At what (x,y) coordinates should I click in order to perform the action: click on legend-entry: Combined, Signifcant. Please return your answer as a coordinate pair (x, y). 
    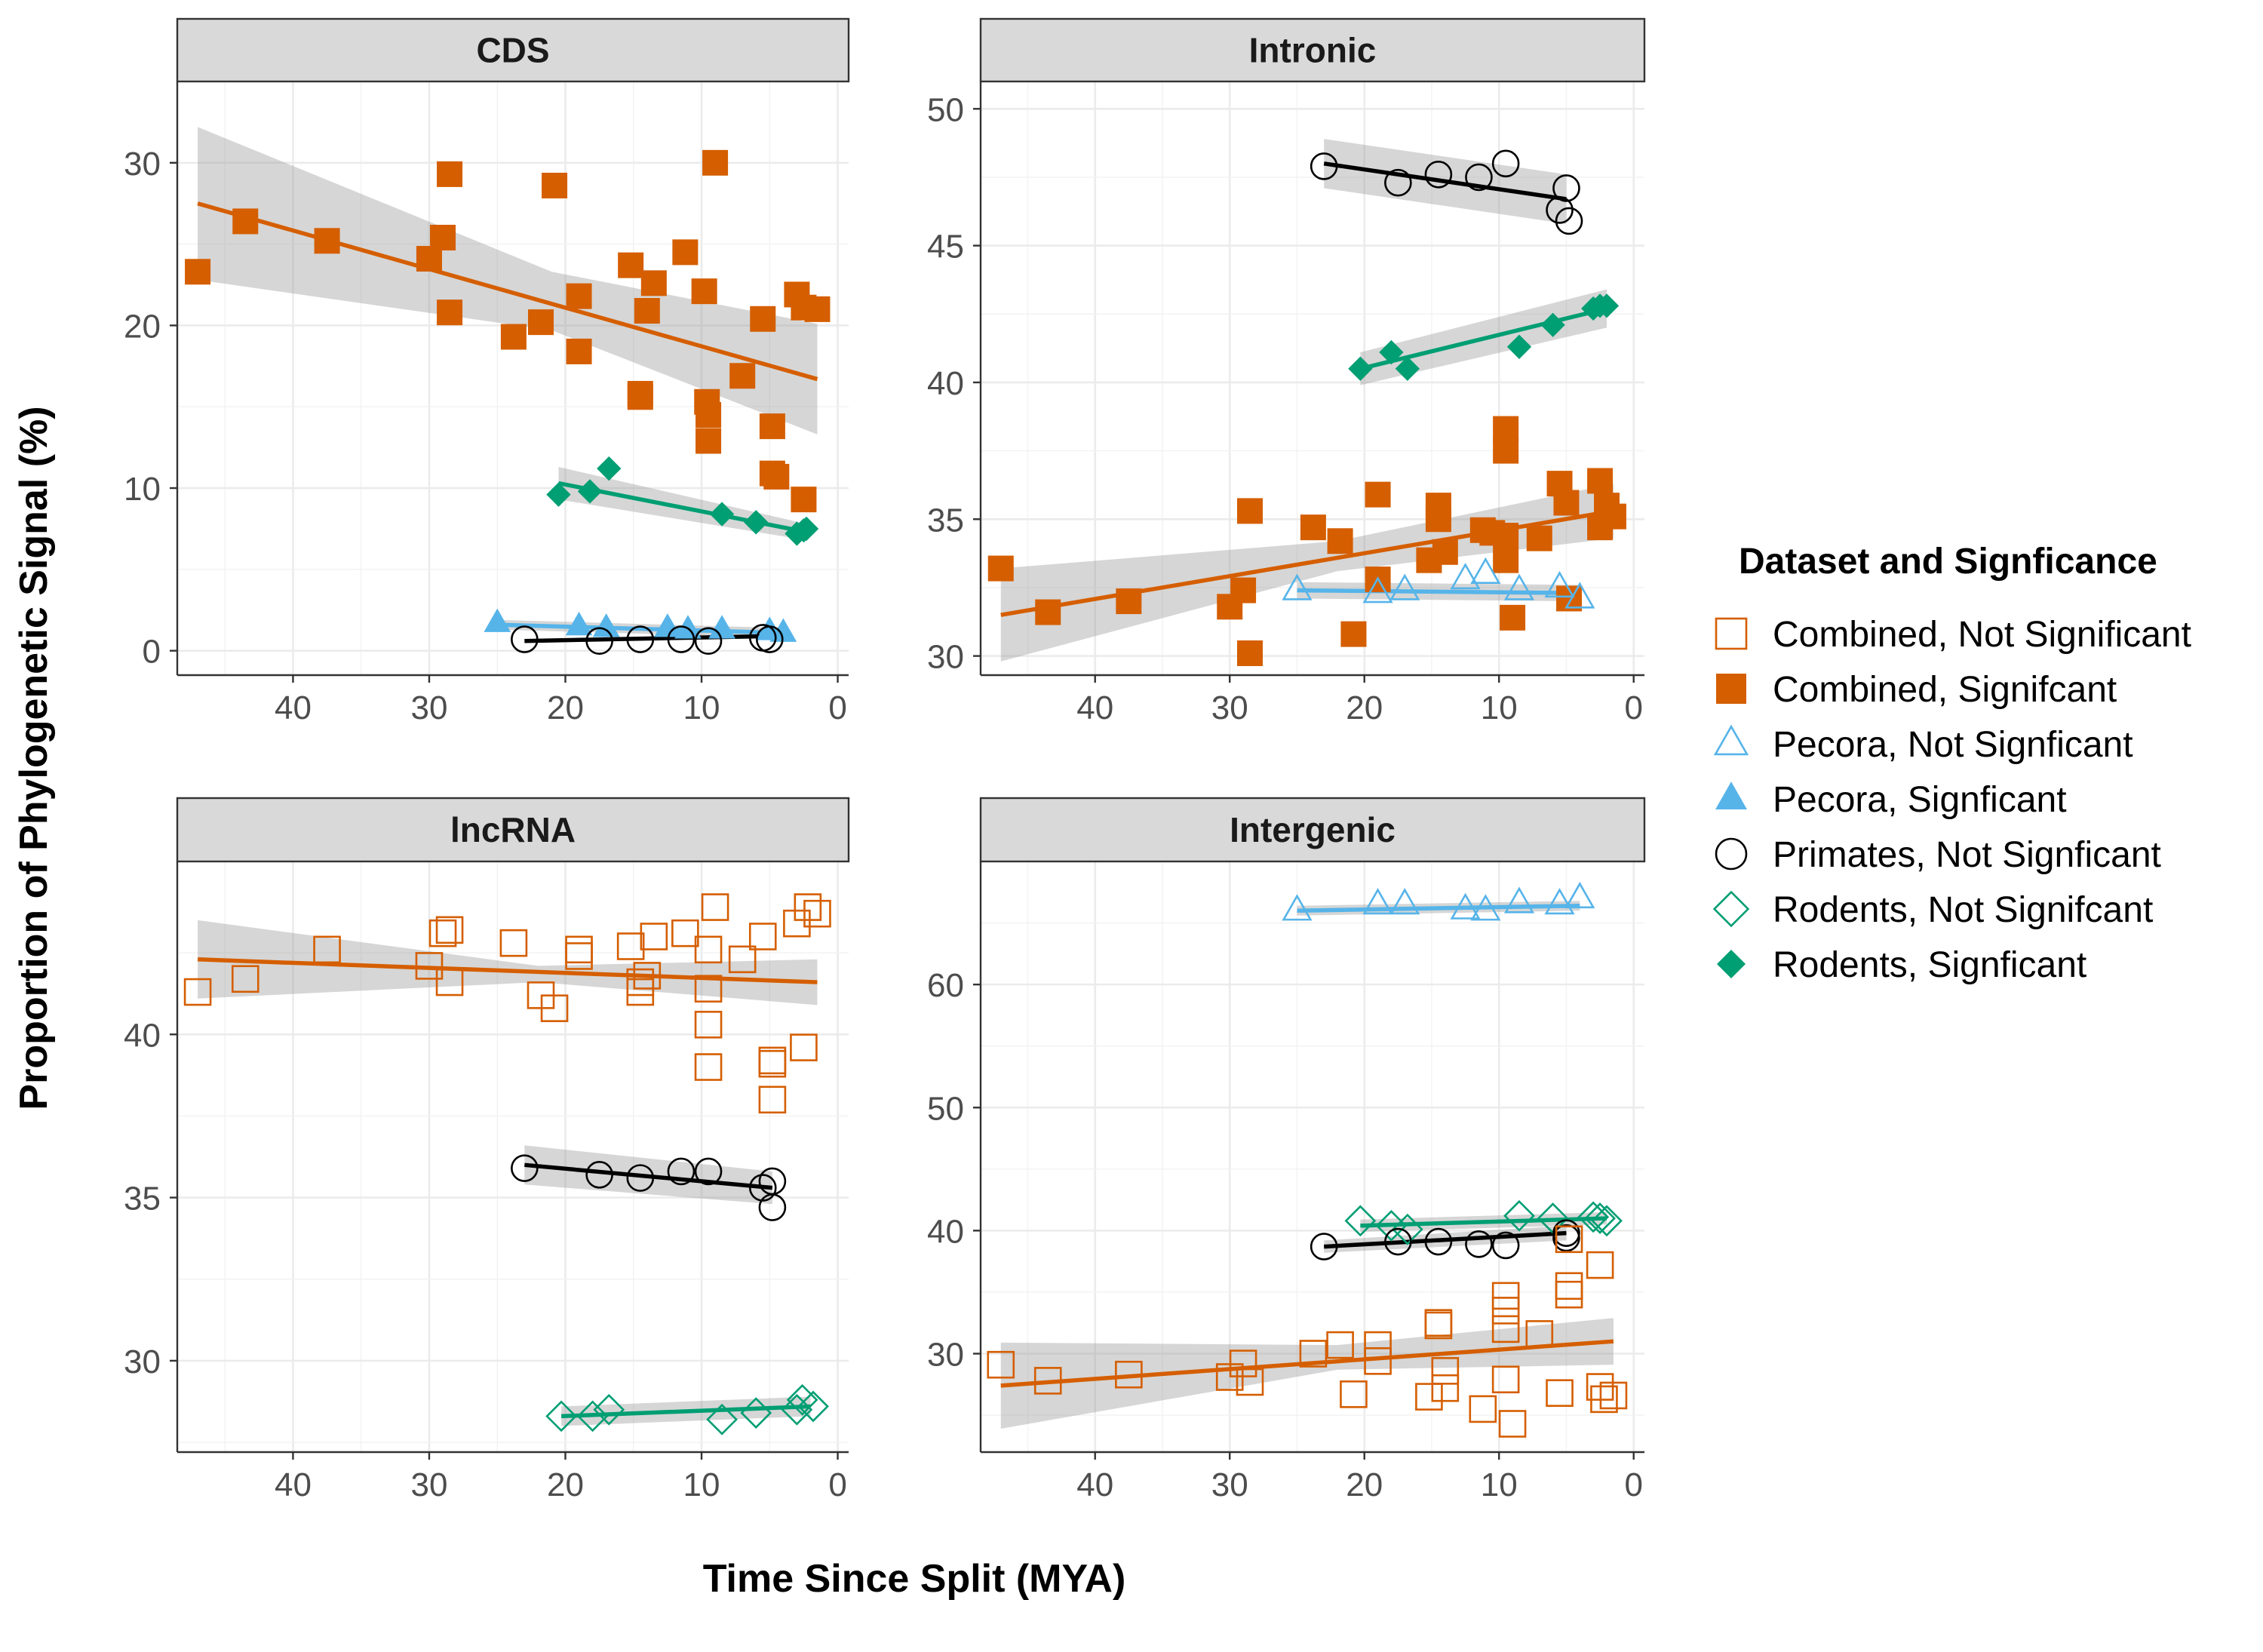
    Looking at the image, I should click on (1916, 690).